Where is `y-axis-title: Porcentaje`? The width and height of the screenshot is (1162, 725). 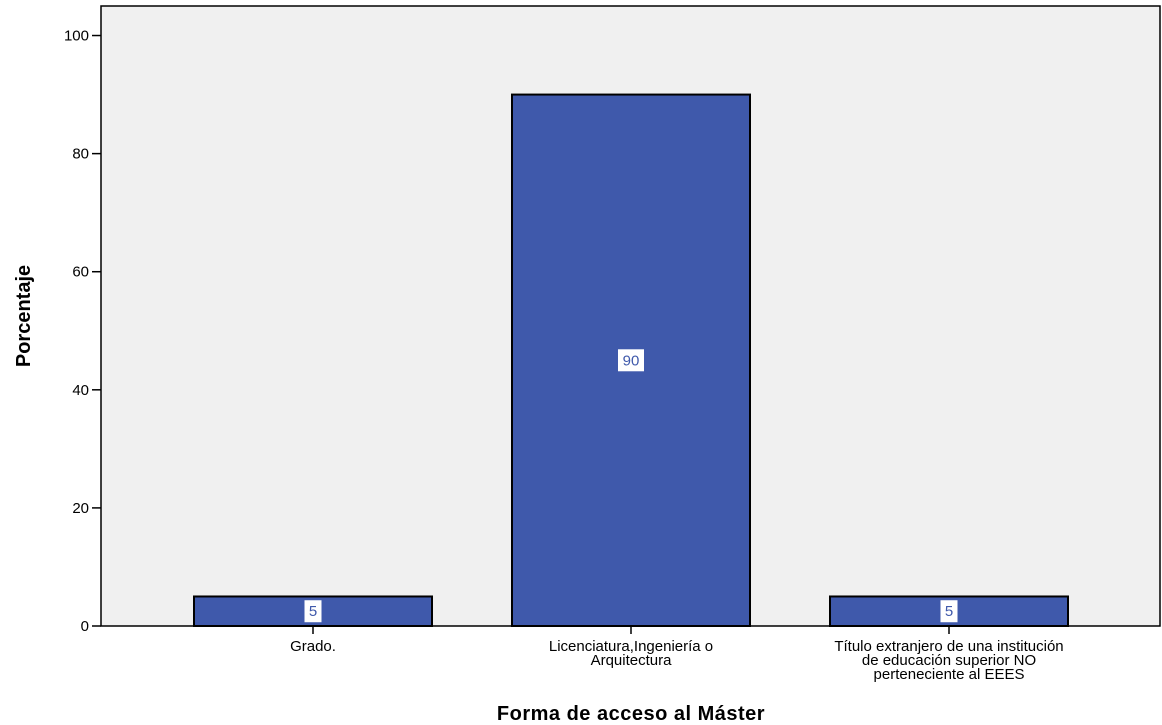 y-axis-title: Porcentaje is located at coordinates (24, 316).